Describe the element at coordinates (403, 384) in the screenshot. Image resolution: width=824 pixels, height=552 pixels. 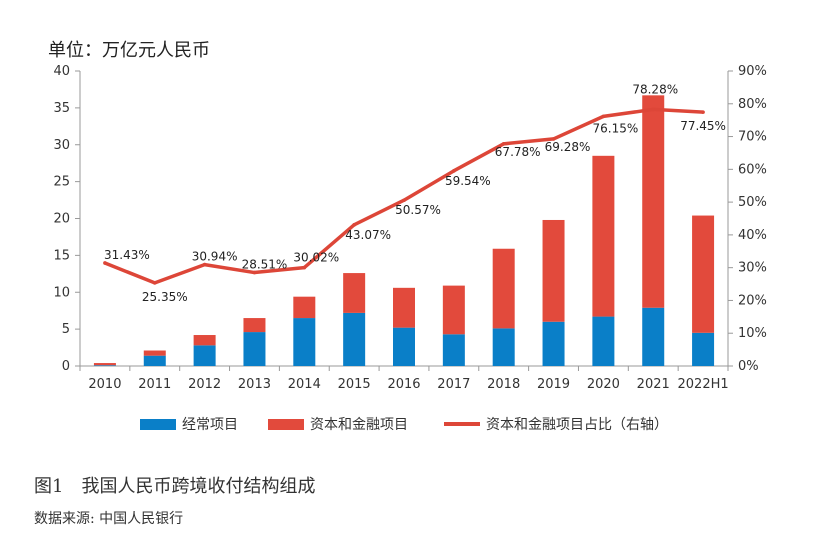
I see `x-tick-label: 2016` at that location.